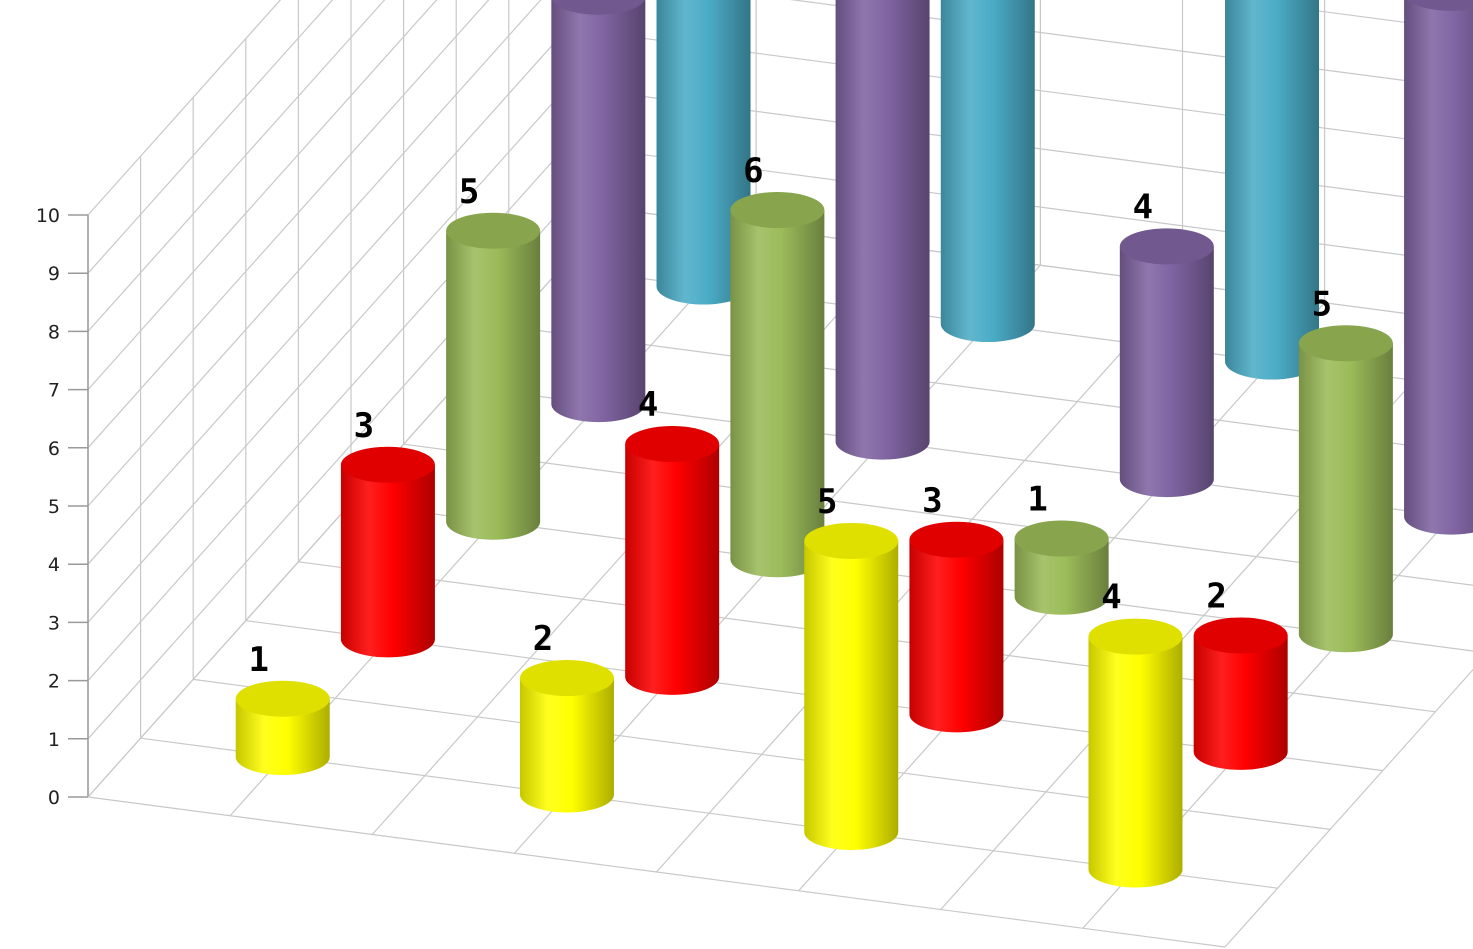 The image size is (1473, 949). What do you see at coordinates (54, 332) in the screenshot?
I see `y-tick-label: 8` at bounding box center [54, 332].